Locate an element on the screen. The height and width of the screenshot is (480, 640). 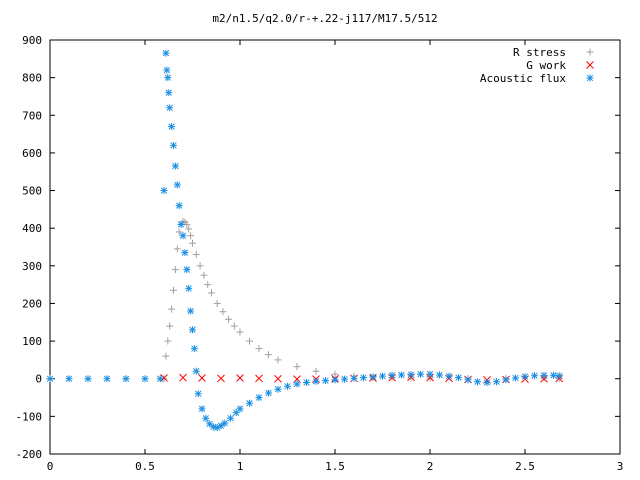
y-tick-label: -200 is located at coordinates (29, 454).